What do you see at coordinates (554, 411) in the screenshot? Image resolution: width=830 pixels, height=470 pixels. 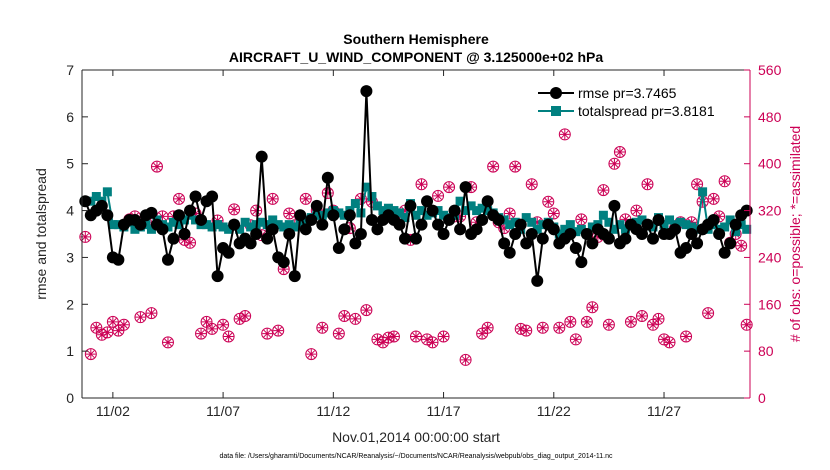 I see `x-tick-label: 11/22` at bounding box center [554, 411].